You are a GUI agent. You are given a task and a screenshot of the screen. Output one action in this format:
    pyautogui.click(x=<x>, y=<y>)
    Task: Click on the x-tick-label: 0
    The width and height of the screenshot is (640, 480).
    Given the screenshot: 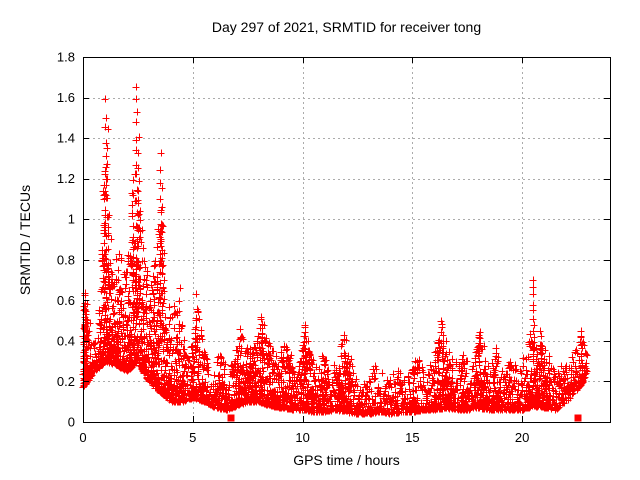 What is the action you would take?
    pyautogui.click(x=82, y=437)
    